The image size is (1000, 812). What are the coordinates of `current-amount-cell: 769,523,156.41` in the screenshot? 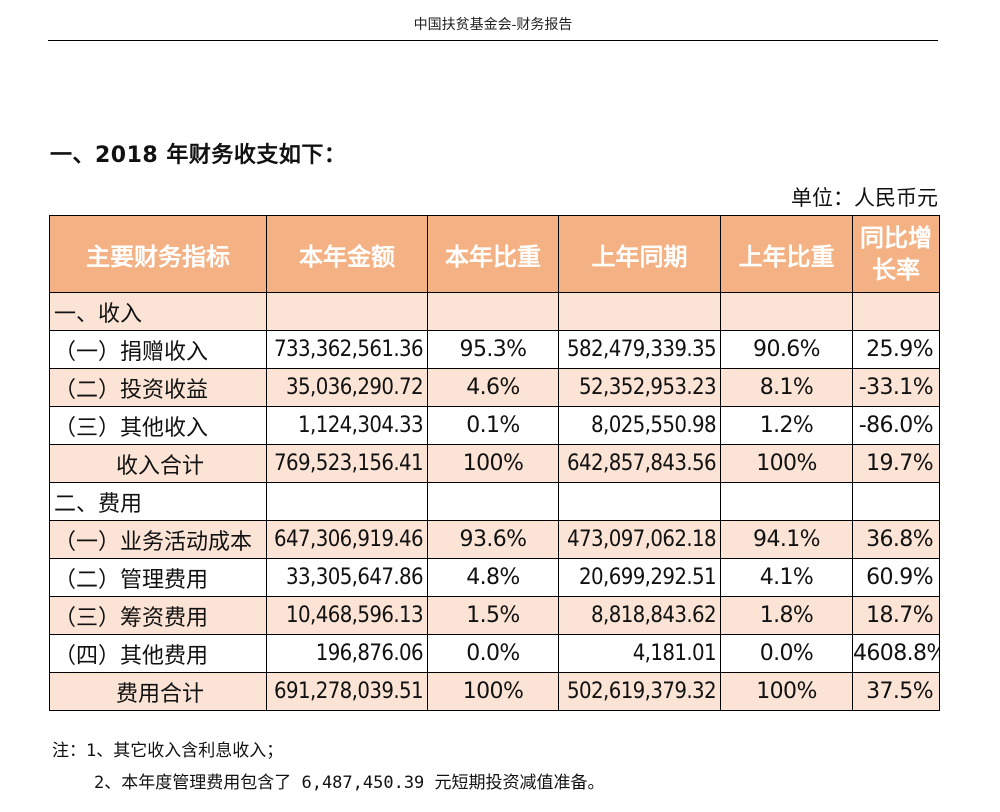 It's located at (347, 463).